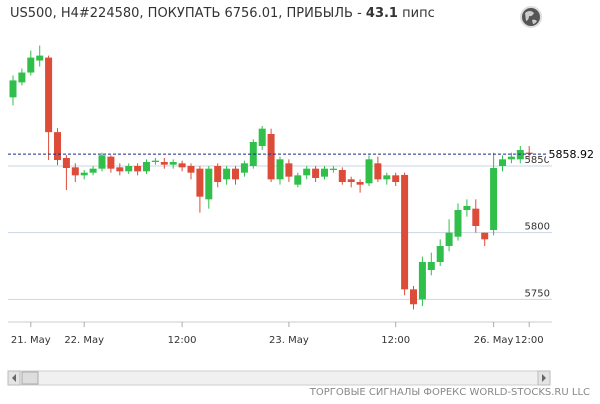 This screenshot has width=600, height=404. What do you see at coordinates (537, 227) in the screenshot?
I see `y-tick-label: 5800` at bounding box center [537, 227].